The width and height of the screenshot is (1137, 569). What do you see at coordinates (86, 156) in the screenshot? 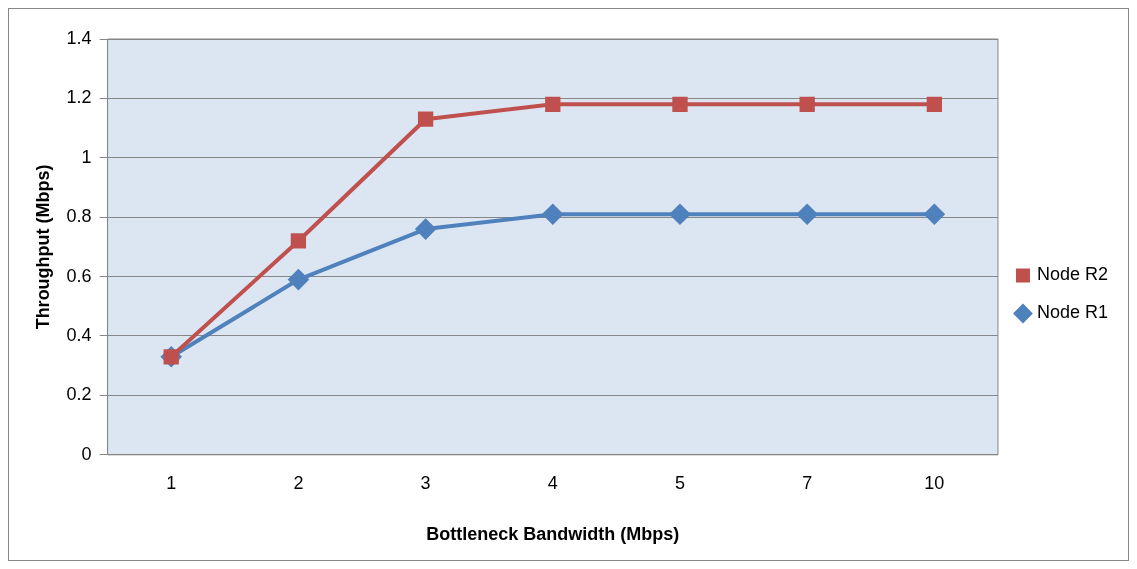
I see `y-tick-label: 1` at bounding box center [86, 156].